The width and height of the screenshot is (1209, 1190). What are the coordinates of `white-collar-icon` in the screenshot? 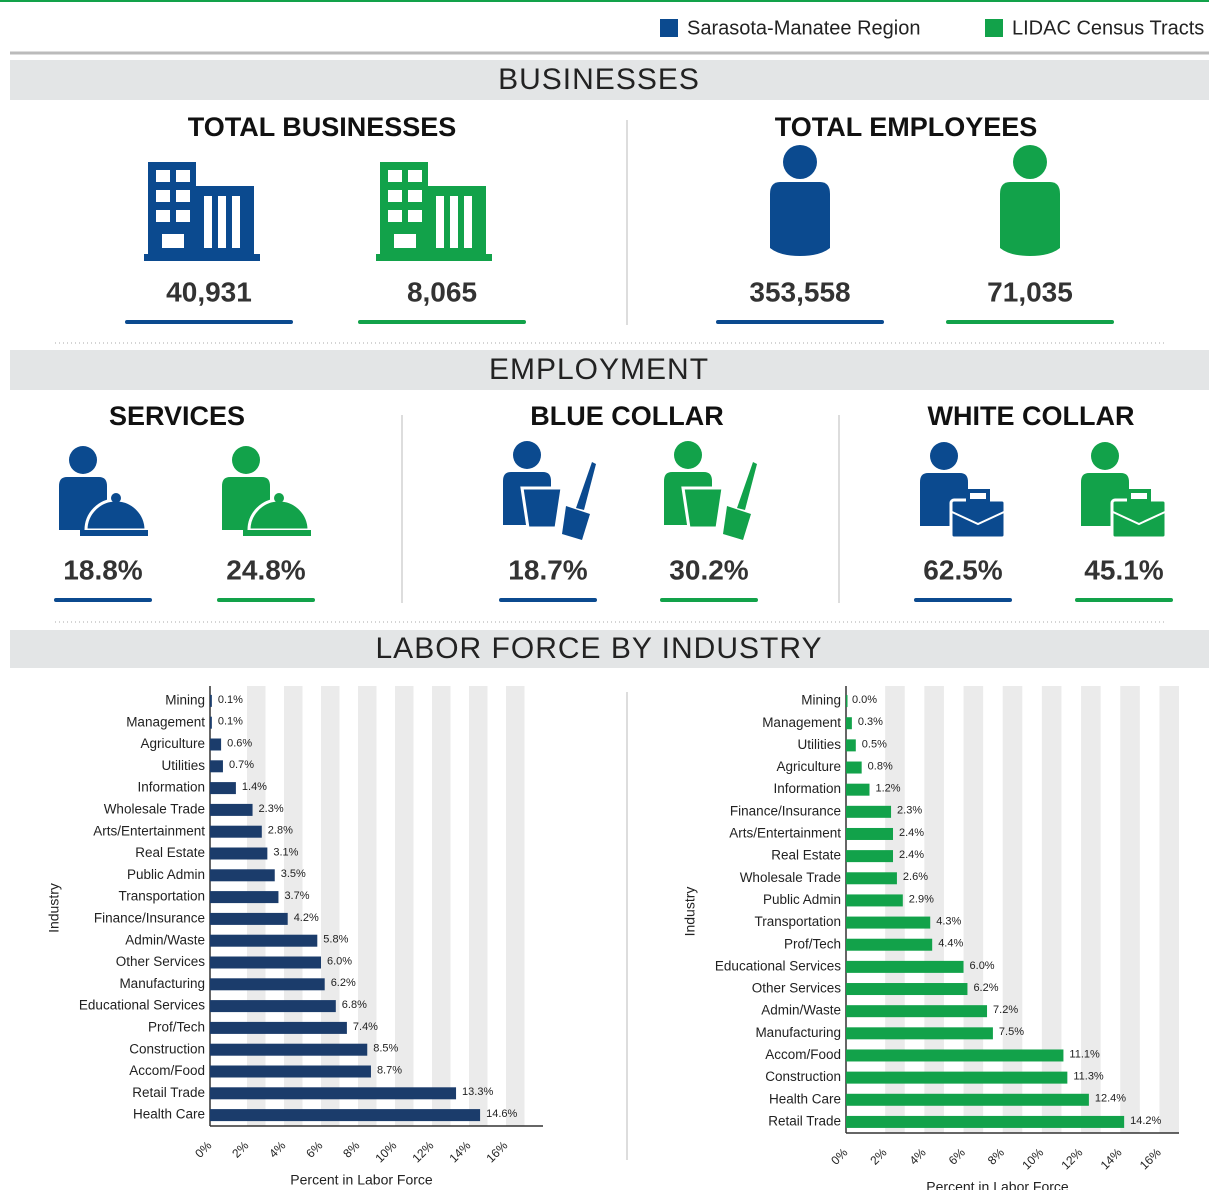 It's located at (1124, 491).